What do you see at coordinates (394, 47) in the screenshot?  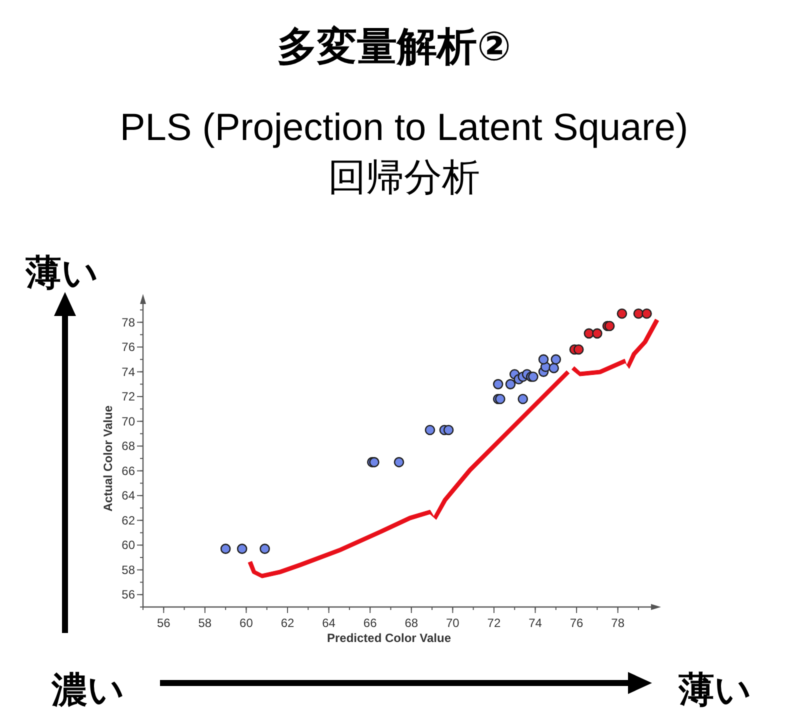 I see `chart-title: 多変量解析②` at bounding box center [394, 47].